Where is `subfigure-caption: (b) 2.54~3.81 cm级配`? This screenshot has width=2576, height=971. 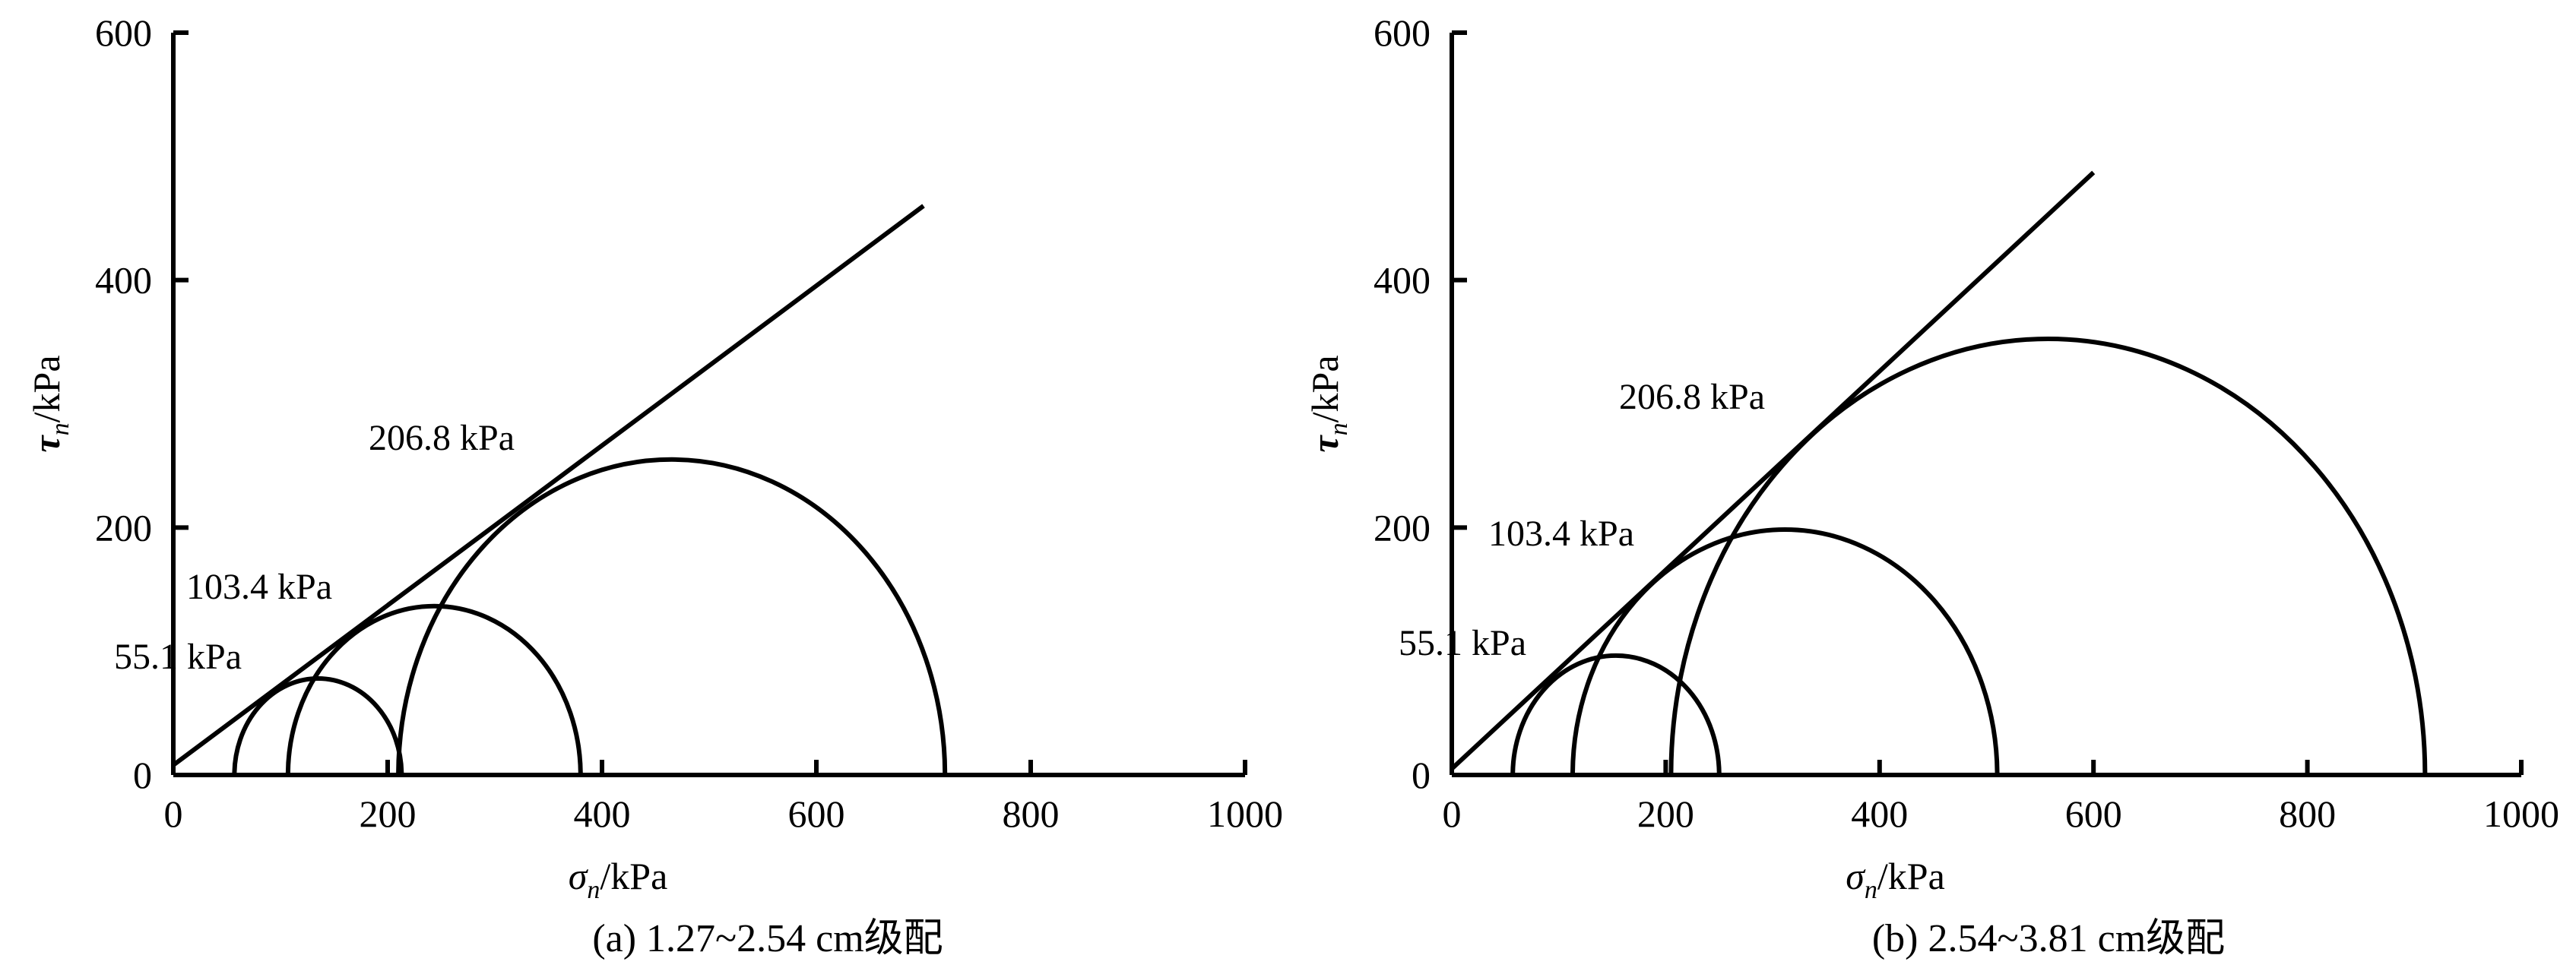 subfigure-caption: (b) 2.54~3.81 cm级配 is located at coordinates (2048, 938).